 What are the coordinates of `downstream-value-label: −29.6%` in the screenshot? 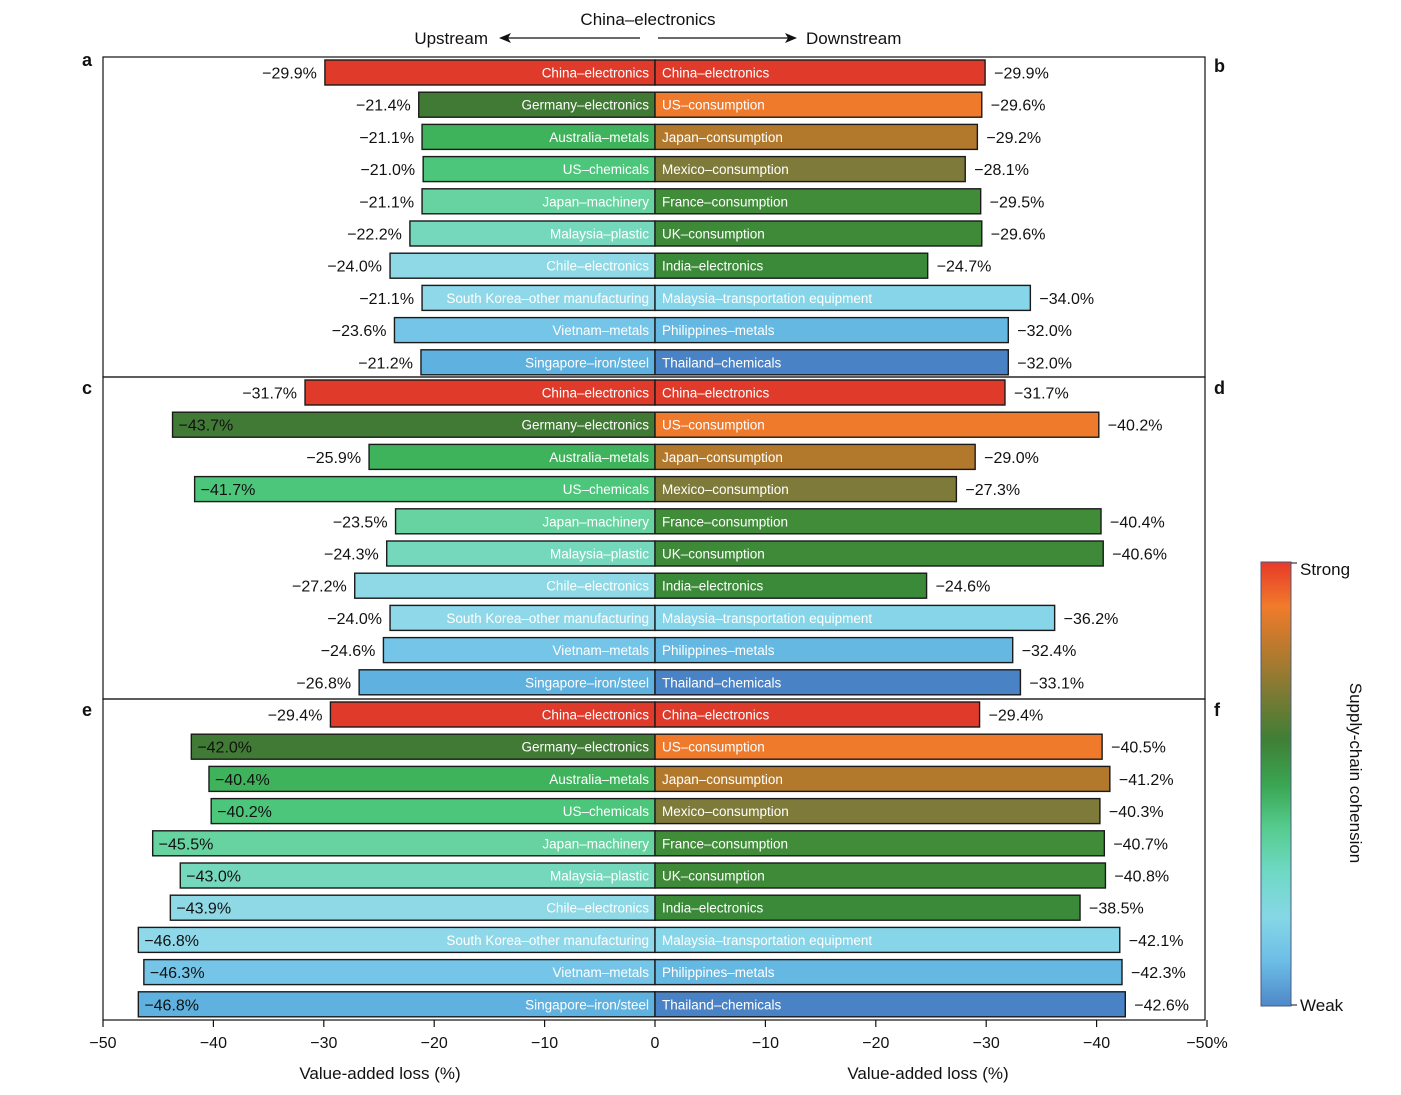 It's located at (1018, 235).